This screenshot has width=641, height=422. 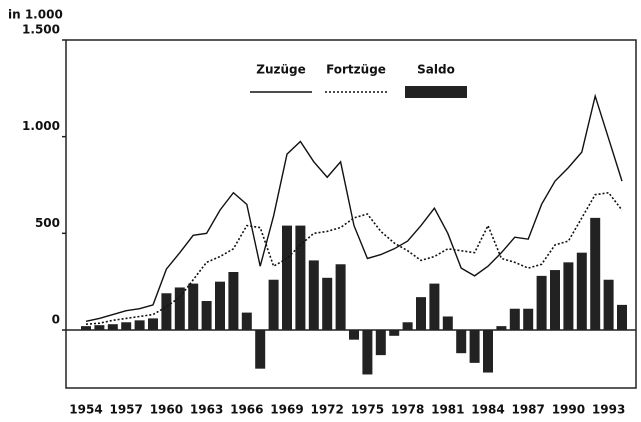 What do you see at coordinates (56, 320) in the screenshot?
I see `y-tick-label: 0` at bounding box center [56, 320].